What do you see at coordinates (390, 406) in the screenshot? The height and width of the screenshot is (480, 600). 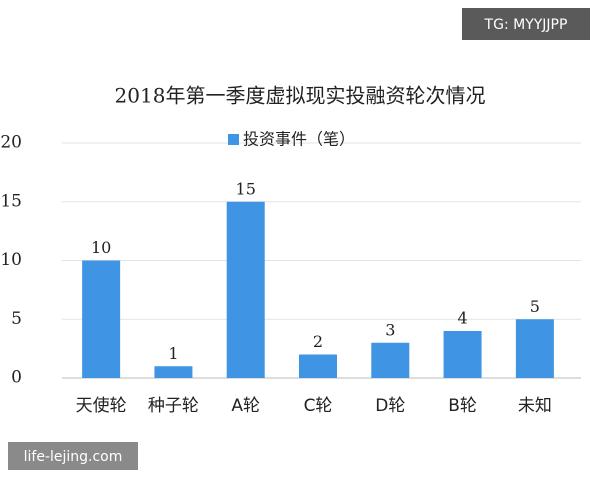 I see `x-tick-label: D轮` at bounding box center [390, 406].